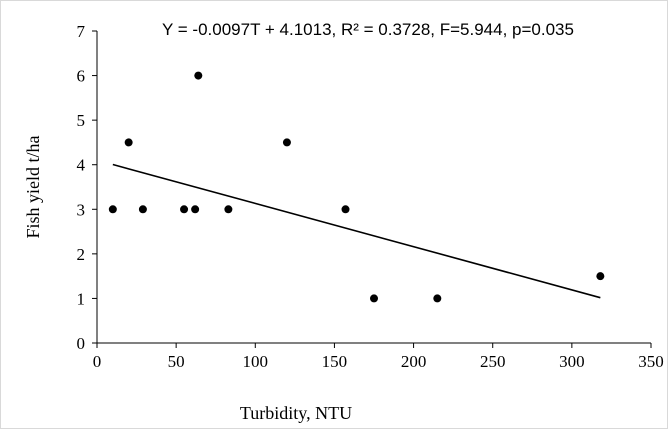 The height and width of the screenshot is (429, 668). Describe the element at coordinates (97, 361) in the screenshot. I see `x-tick-label: 0` at that location.